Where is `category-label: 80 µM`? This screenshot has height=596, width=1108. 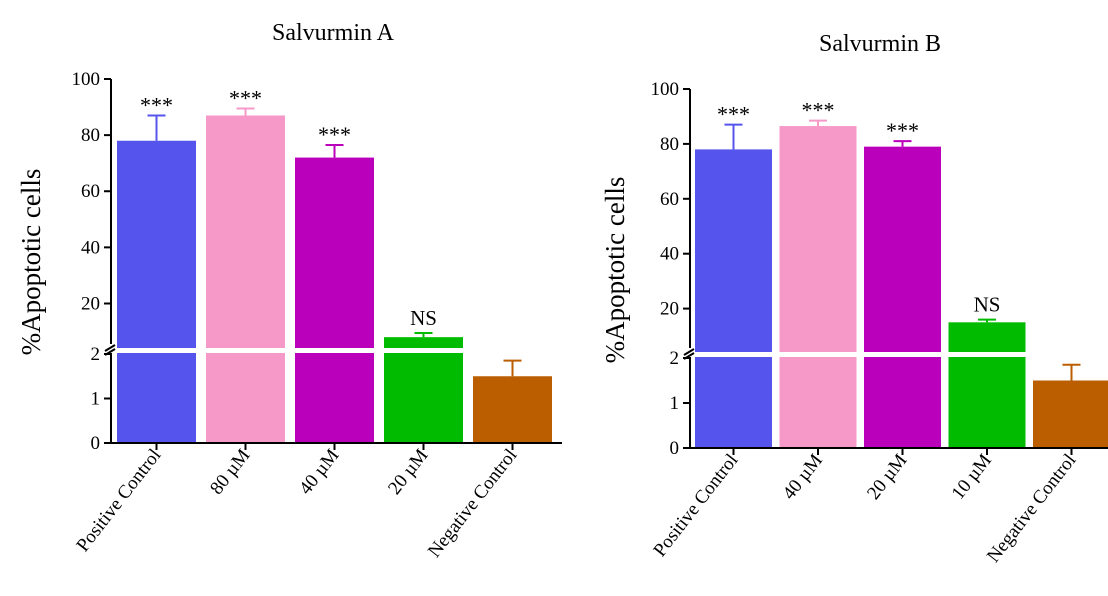 category-label: 80 µM is located at coordinates (230, 472).